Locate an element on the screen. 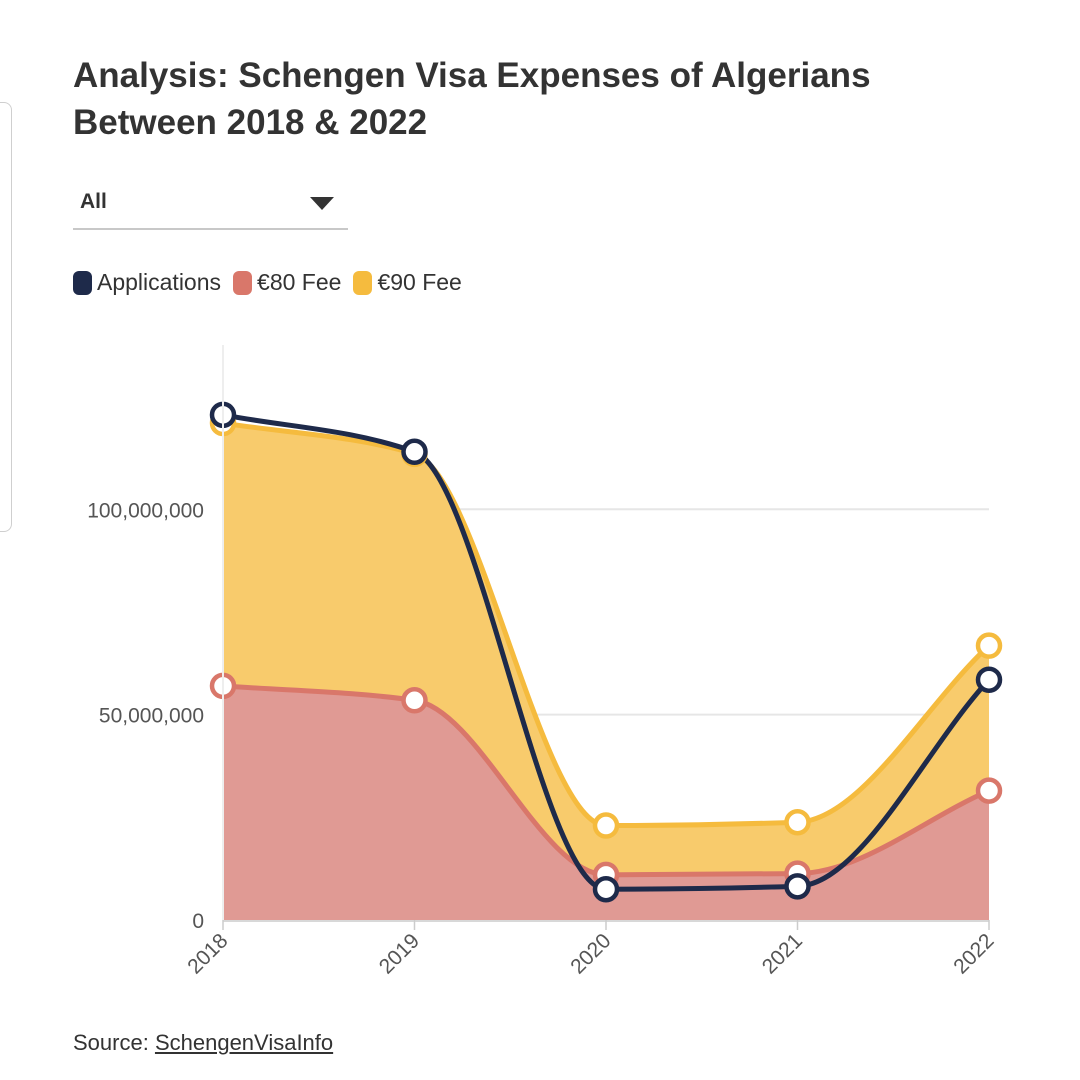 The image size is (1080, 1080). legend-swatch-80-fee is located at coordinates (243, 282).